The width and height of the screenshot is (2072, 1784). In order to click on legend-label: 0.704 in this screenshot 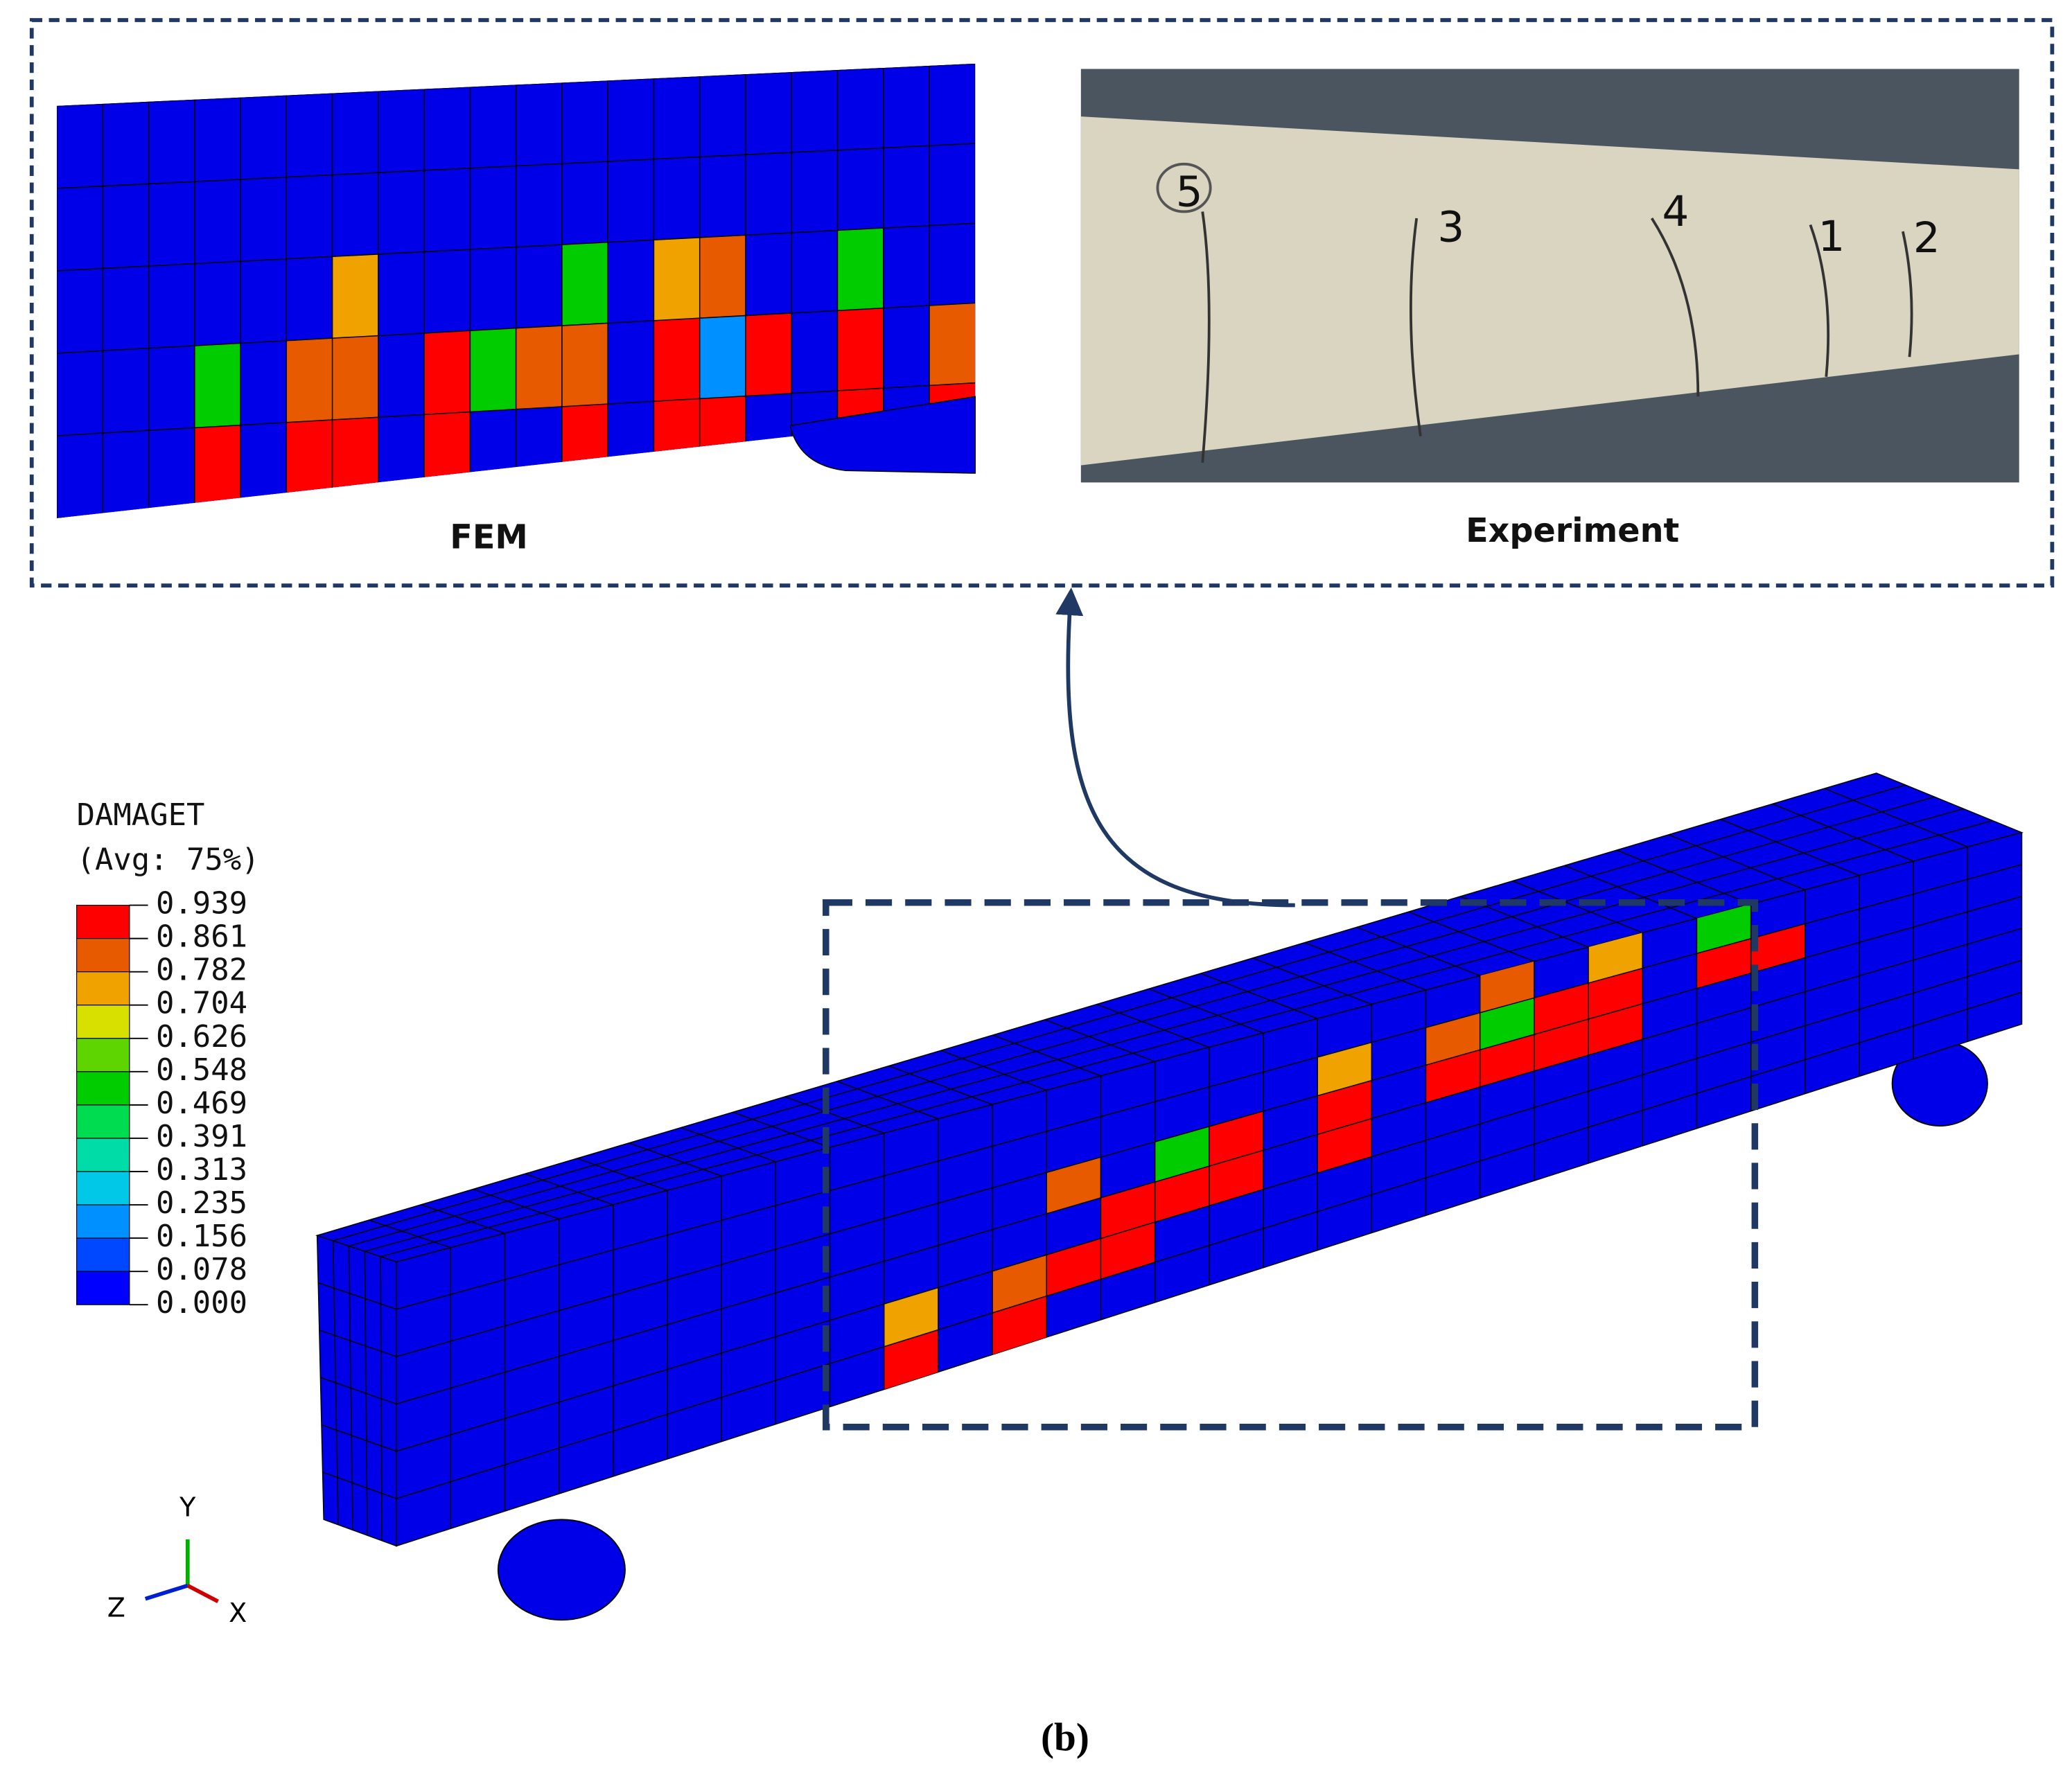, I will do `click(202, 1003)`.